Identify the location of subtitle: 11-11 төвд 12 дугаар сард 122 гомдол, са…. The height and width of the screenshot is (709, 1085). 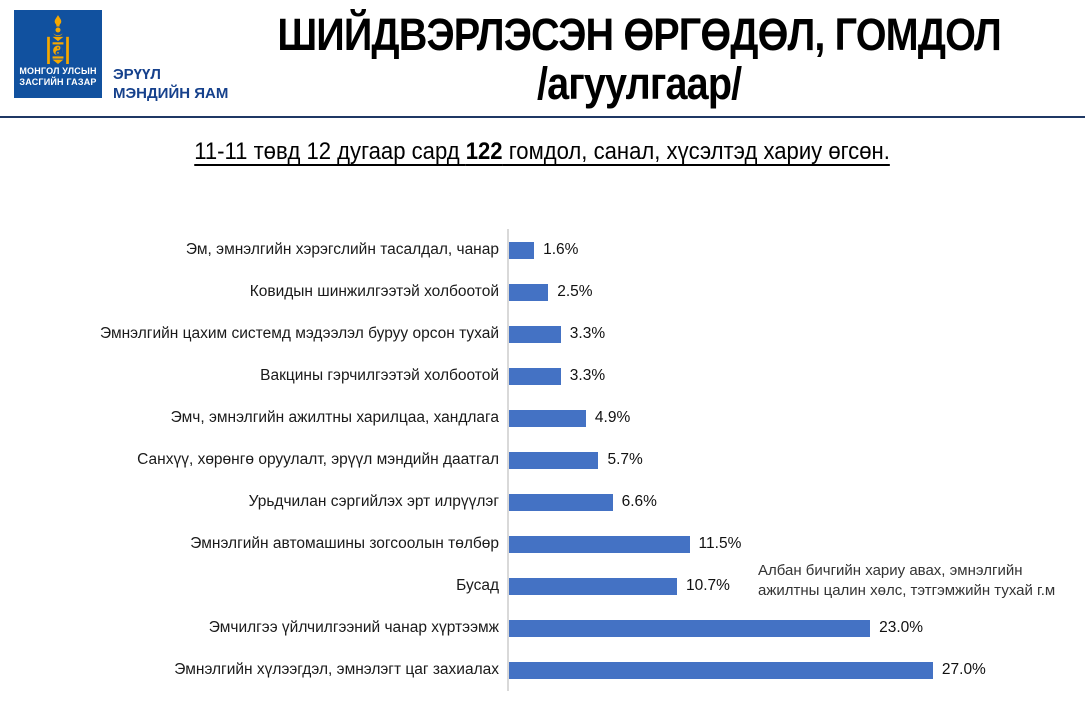
(542, 152).